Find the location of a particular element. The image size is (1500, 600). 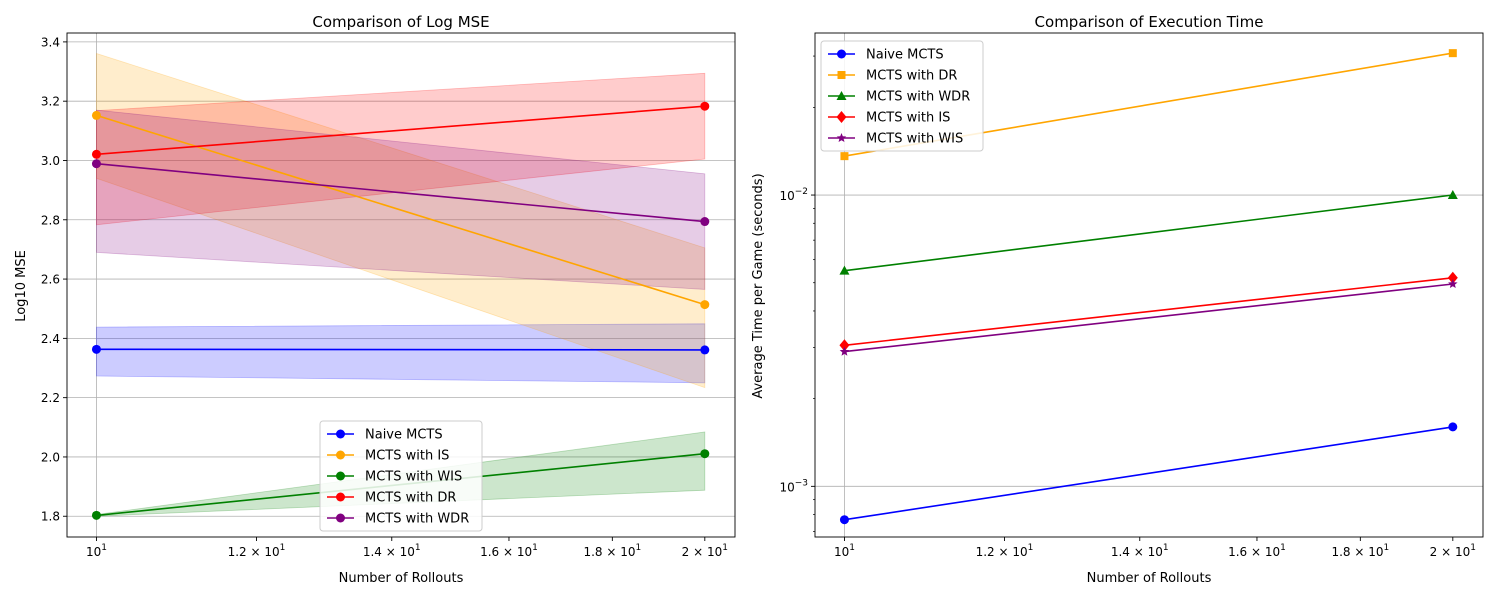

y-tick-label: 2.2 is located at coordinates (50, 398).